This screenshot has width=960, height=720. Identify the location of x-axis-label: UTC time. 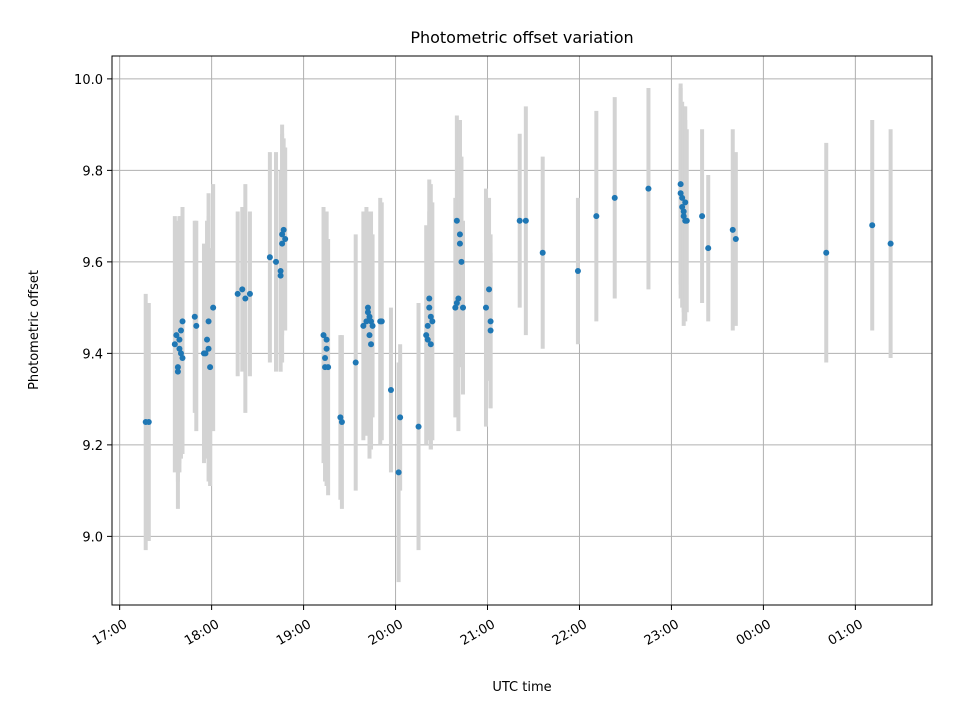
(521, 687).